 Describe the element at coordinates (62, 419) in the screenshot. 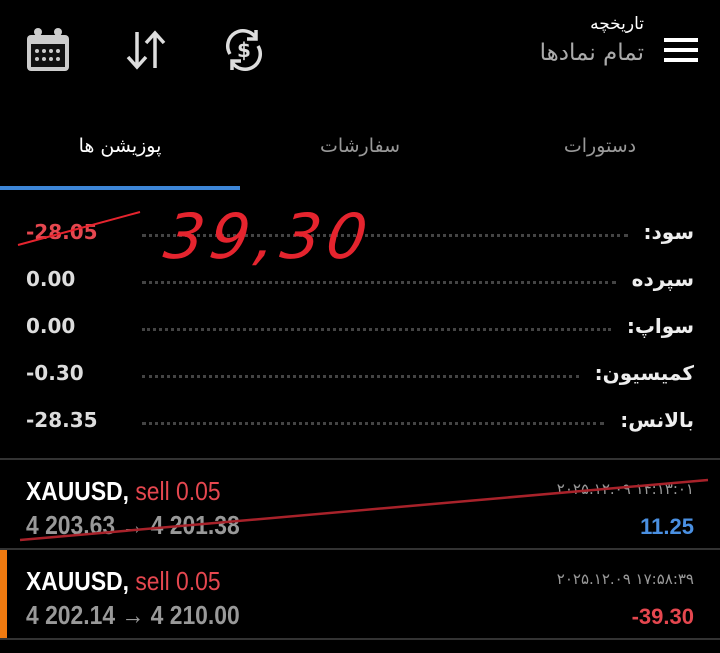

I see `balance-value: -28.35` at that location.